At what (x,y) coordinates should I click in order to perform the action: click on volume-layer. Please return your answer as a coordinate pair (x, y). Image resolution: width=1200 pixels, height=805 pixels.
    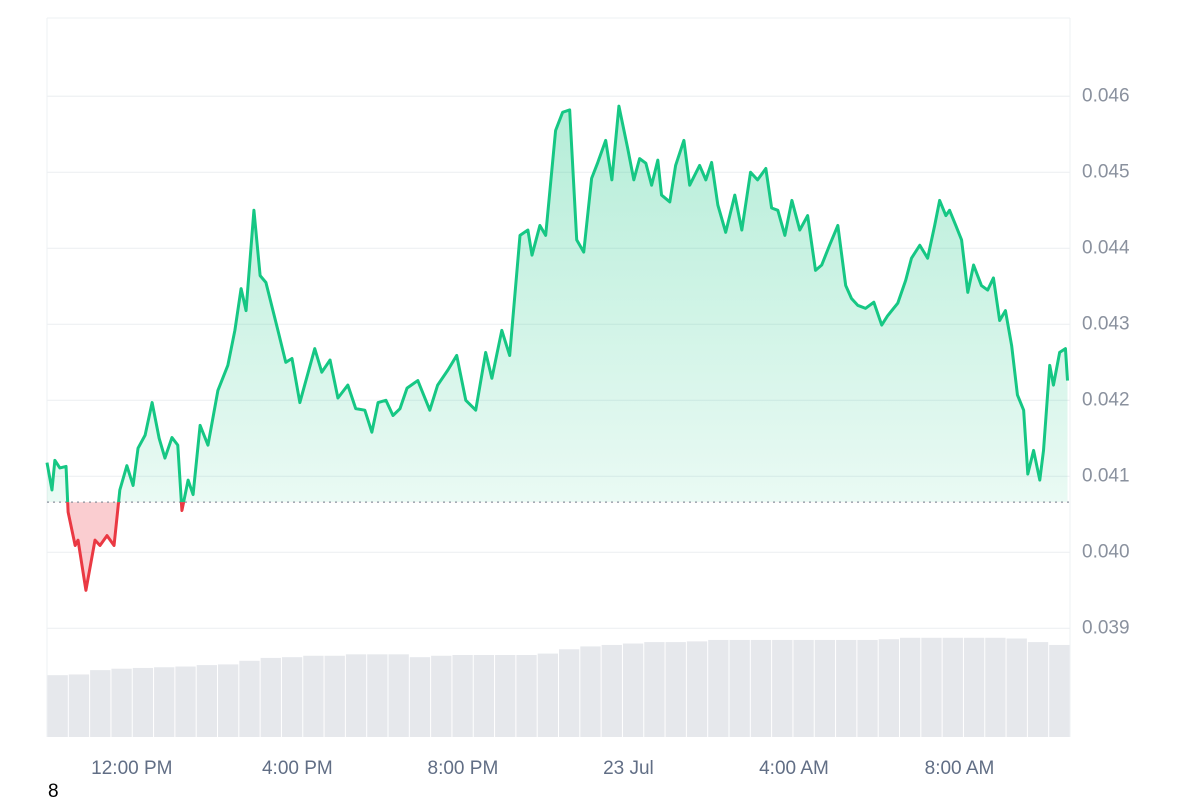
    Looking at the image, I should click on (558, 687).